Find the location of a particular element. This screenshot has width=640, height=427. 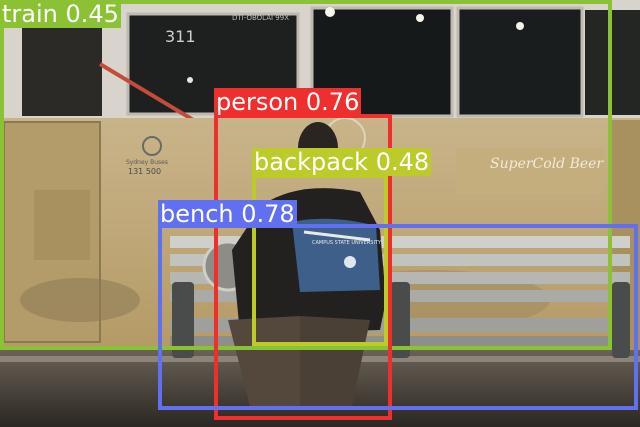

backpack-bounding-box is located at coordinates (320, 260).